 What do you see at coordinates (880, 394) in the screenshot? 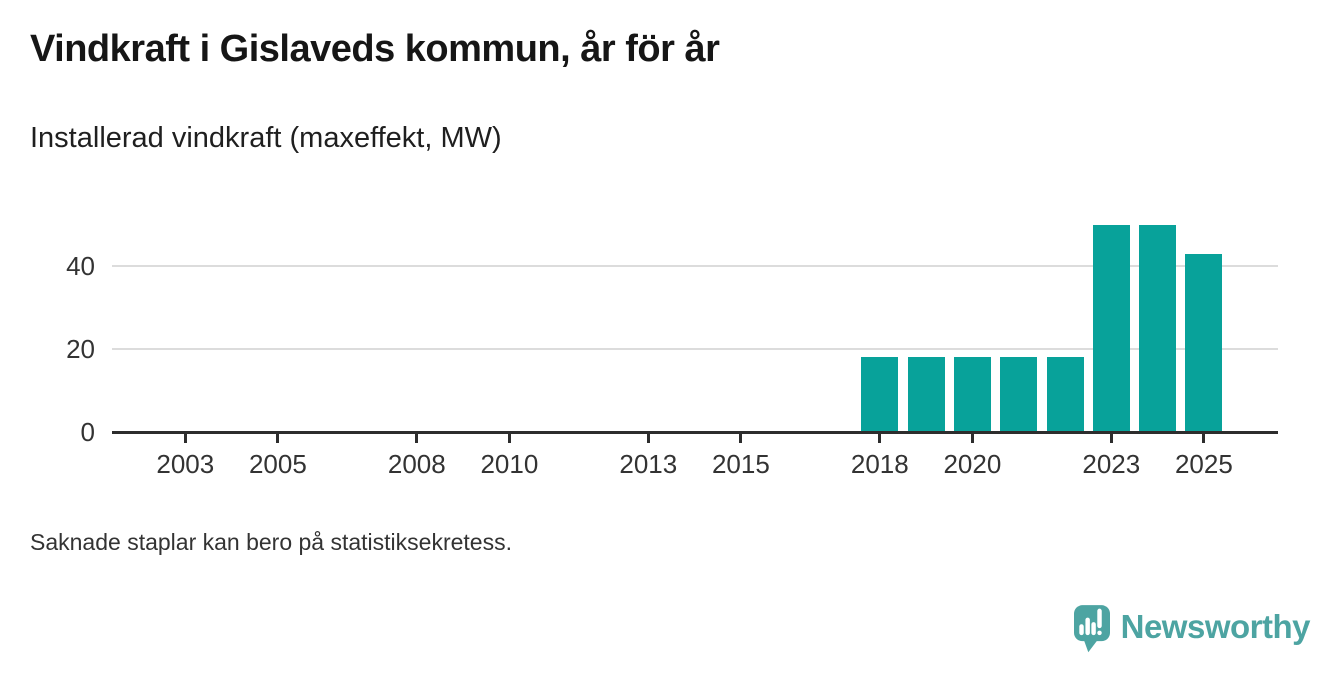
I see `bar-2018` at bounding box center [880, 394].